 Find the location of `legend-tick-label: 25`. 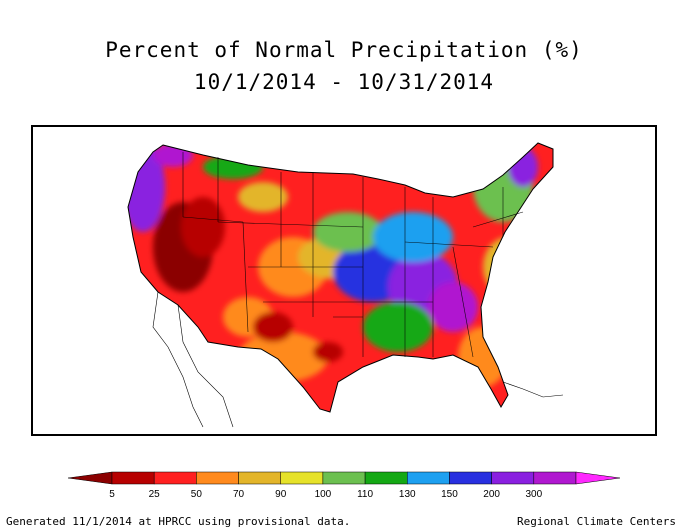

legend-tick-label: 25 is located at coordinates (155, 494).